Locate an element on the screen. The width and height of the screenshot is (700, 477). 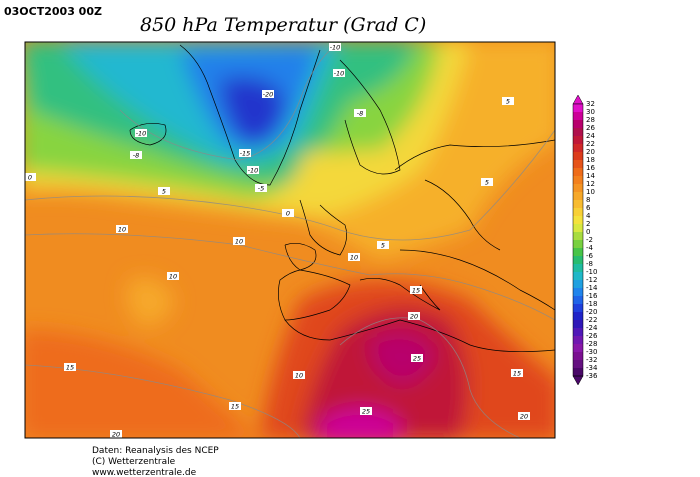
colorbar-label: 12 is located at coordinates (590, 184).